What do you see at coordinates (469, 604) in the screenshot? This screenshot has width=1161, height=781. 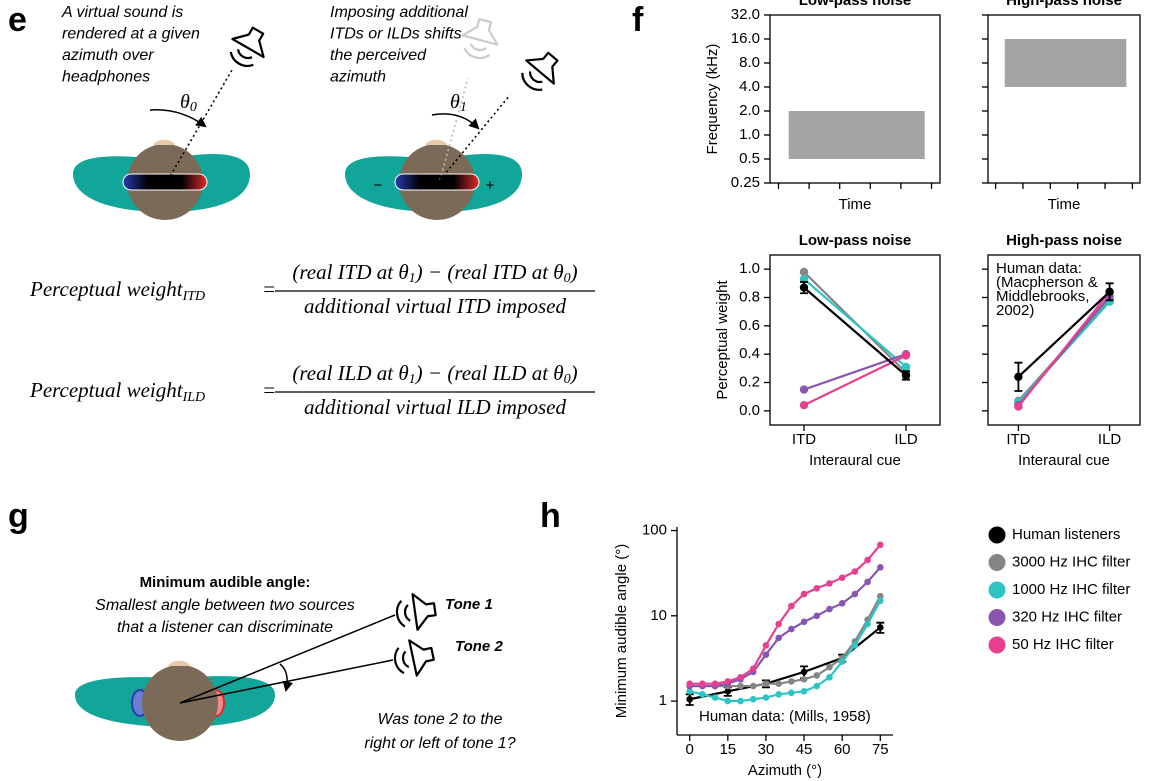 I see `tone-label: Tone 1` at bounding box center [469, 604].